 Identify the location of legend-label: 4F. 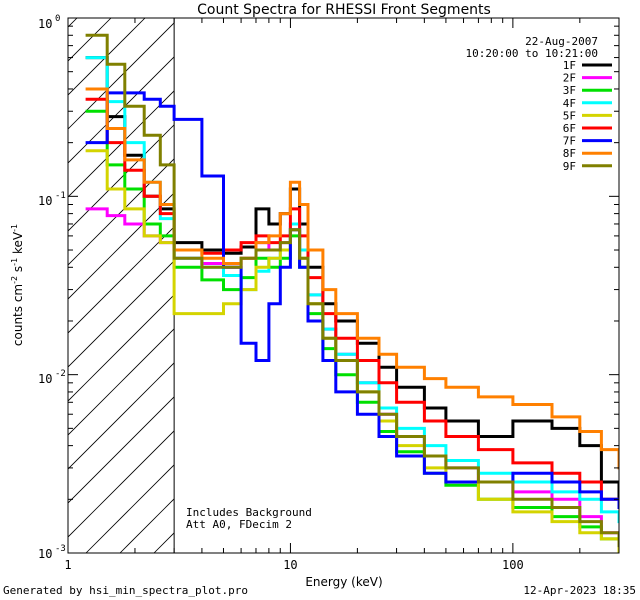
(569, 103).